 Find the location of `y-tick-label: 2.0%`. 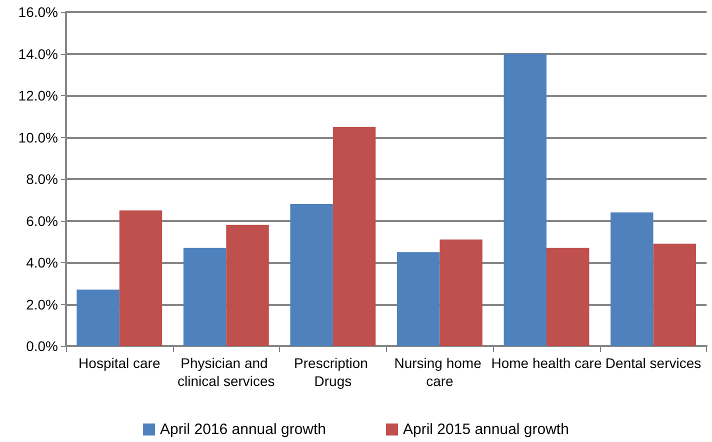

y-tick-label: 2.0% is located at coordinates (42, 304).